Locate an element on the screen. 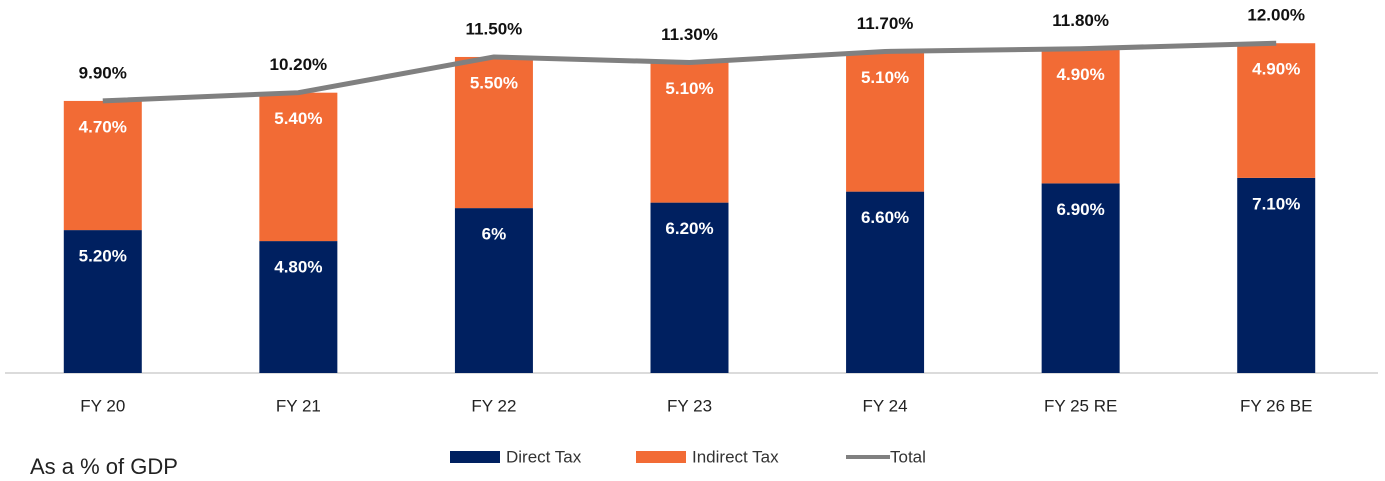  data-label: 6.90% is located at coordinates (1081, 209).